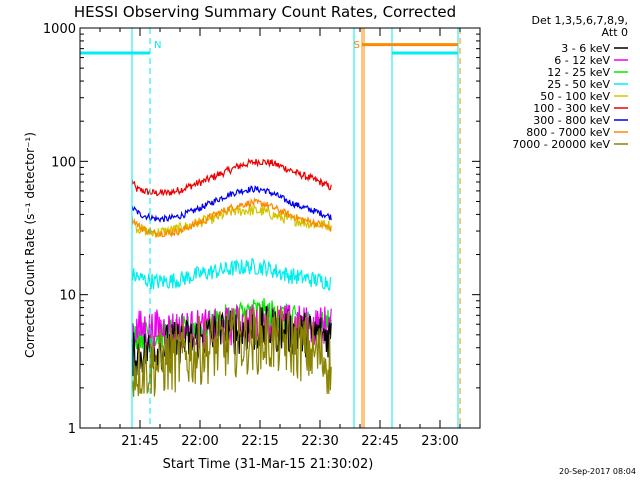 The width and height of the screenshot is (640, 480). What do you see at coordinates (597, 471) in the screenshot?
I see `timestamp: 20-Sep-2017 08:04` at bounding box center [597, 471].